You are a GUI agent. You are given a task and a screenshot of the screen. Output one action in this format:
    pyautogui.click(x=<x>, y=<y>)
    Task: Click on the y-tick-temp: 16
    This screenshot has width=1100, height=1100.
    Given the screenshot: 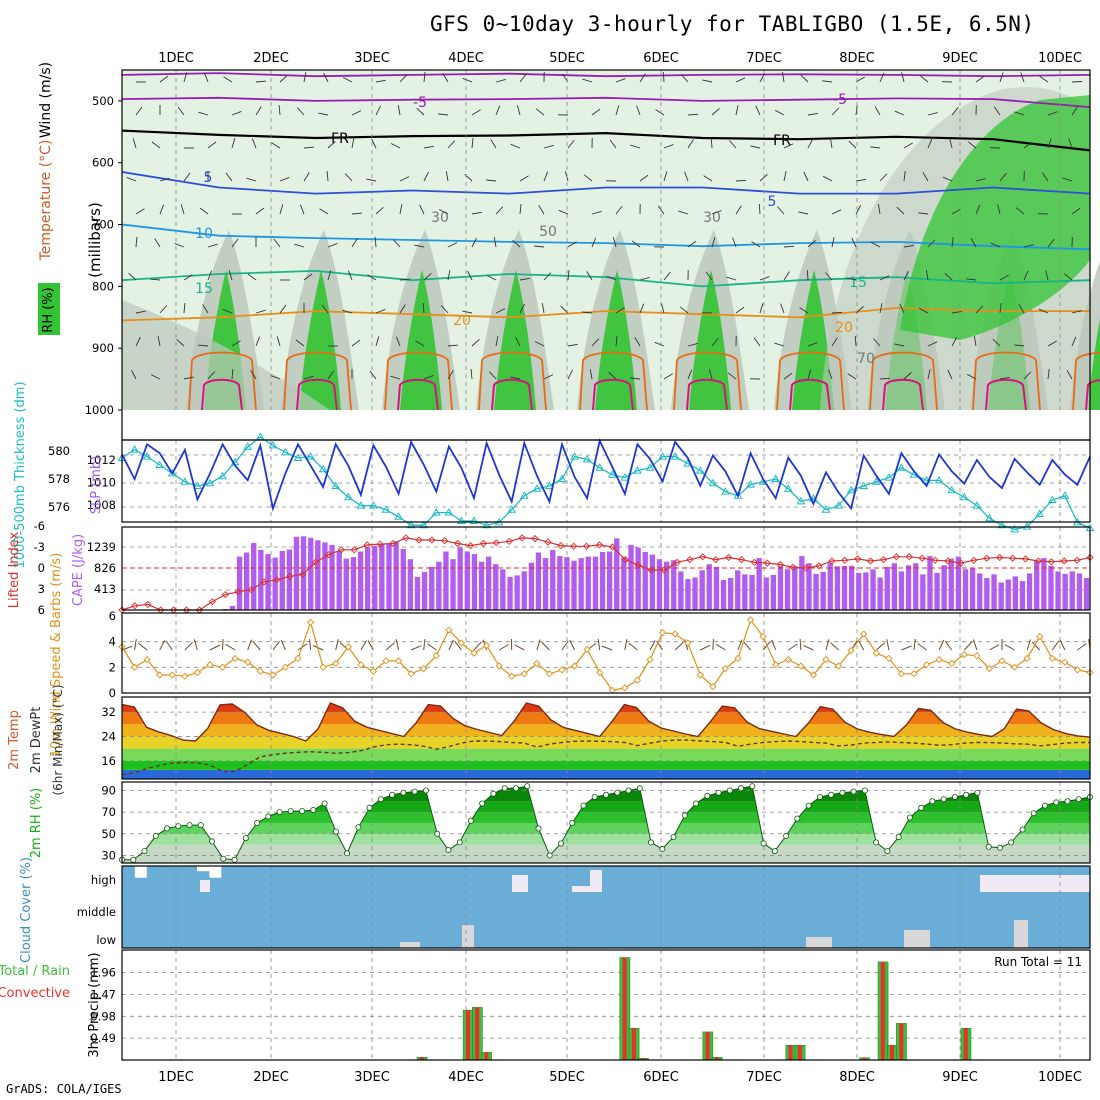 What is the action you would take?
    pyautogui.click(x=108, y=761)
    